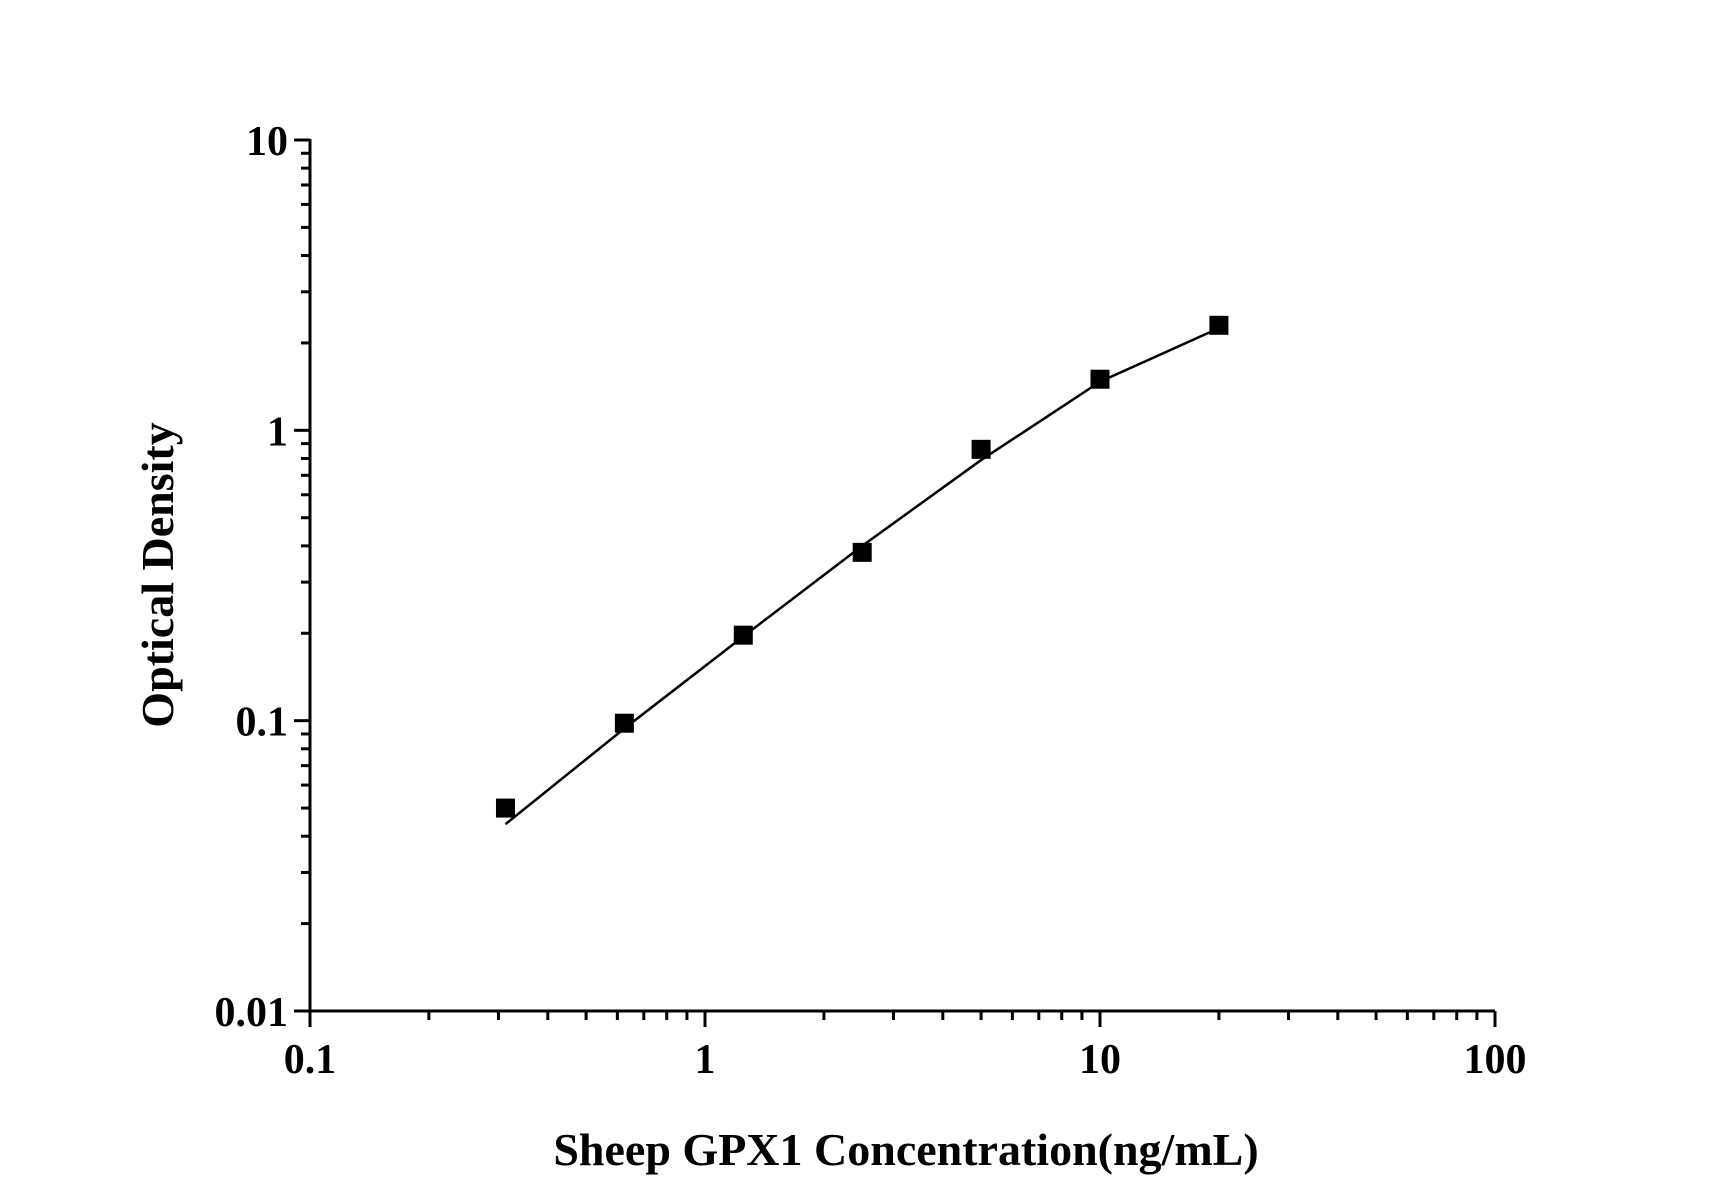 Image resolution: width=1712 pixels, height=1196 pixels. I want to click on x-axis-title: Sheep GPX1 Concentration(ng/mL), so click(905, 1149).